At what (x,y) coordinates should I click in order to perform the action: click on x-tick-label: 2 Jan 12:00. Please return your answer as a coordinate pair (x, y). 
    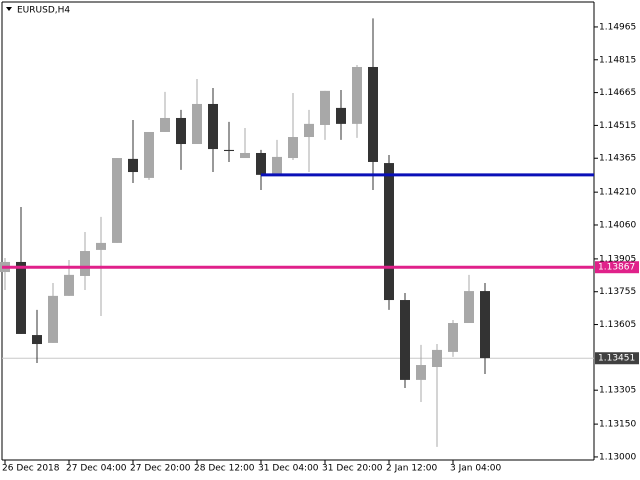
    Looking at the image, I should click on (412, 469).